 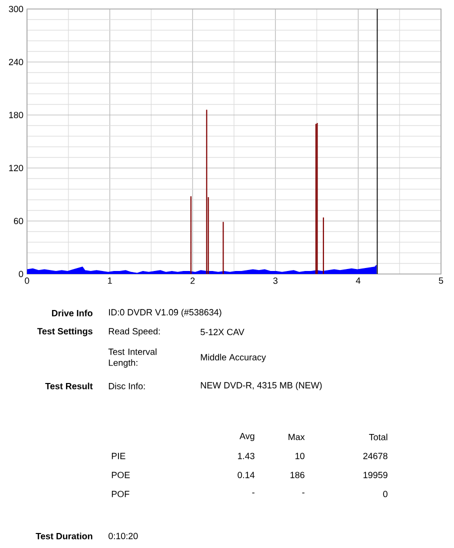 I want to click on x-tick-label: 3, so click(x=275, y=281).